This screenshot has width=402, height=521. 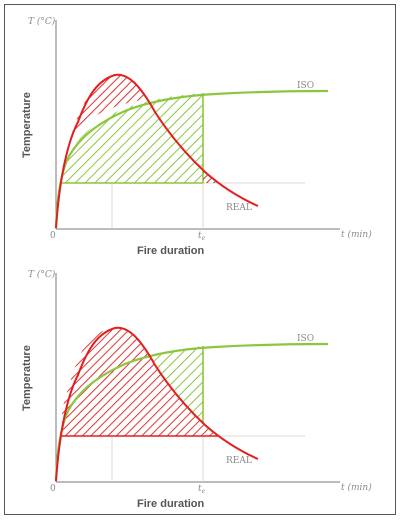 What do you see at coordinates (176, 385) in the screenshot?
I see `iso-excess-hatched-area` at bounding box center [176, 385].